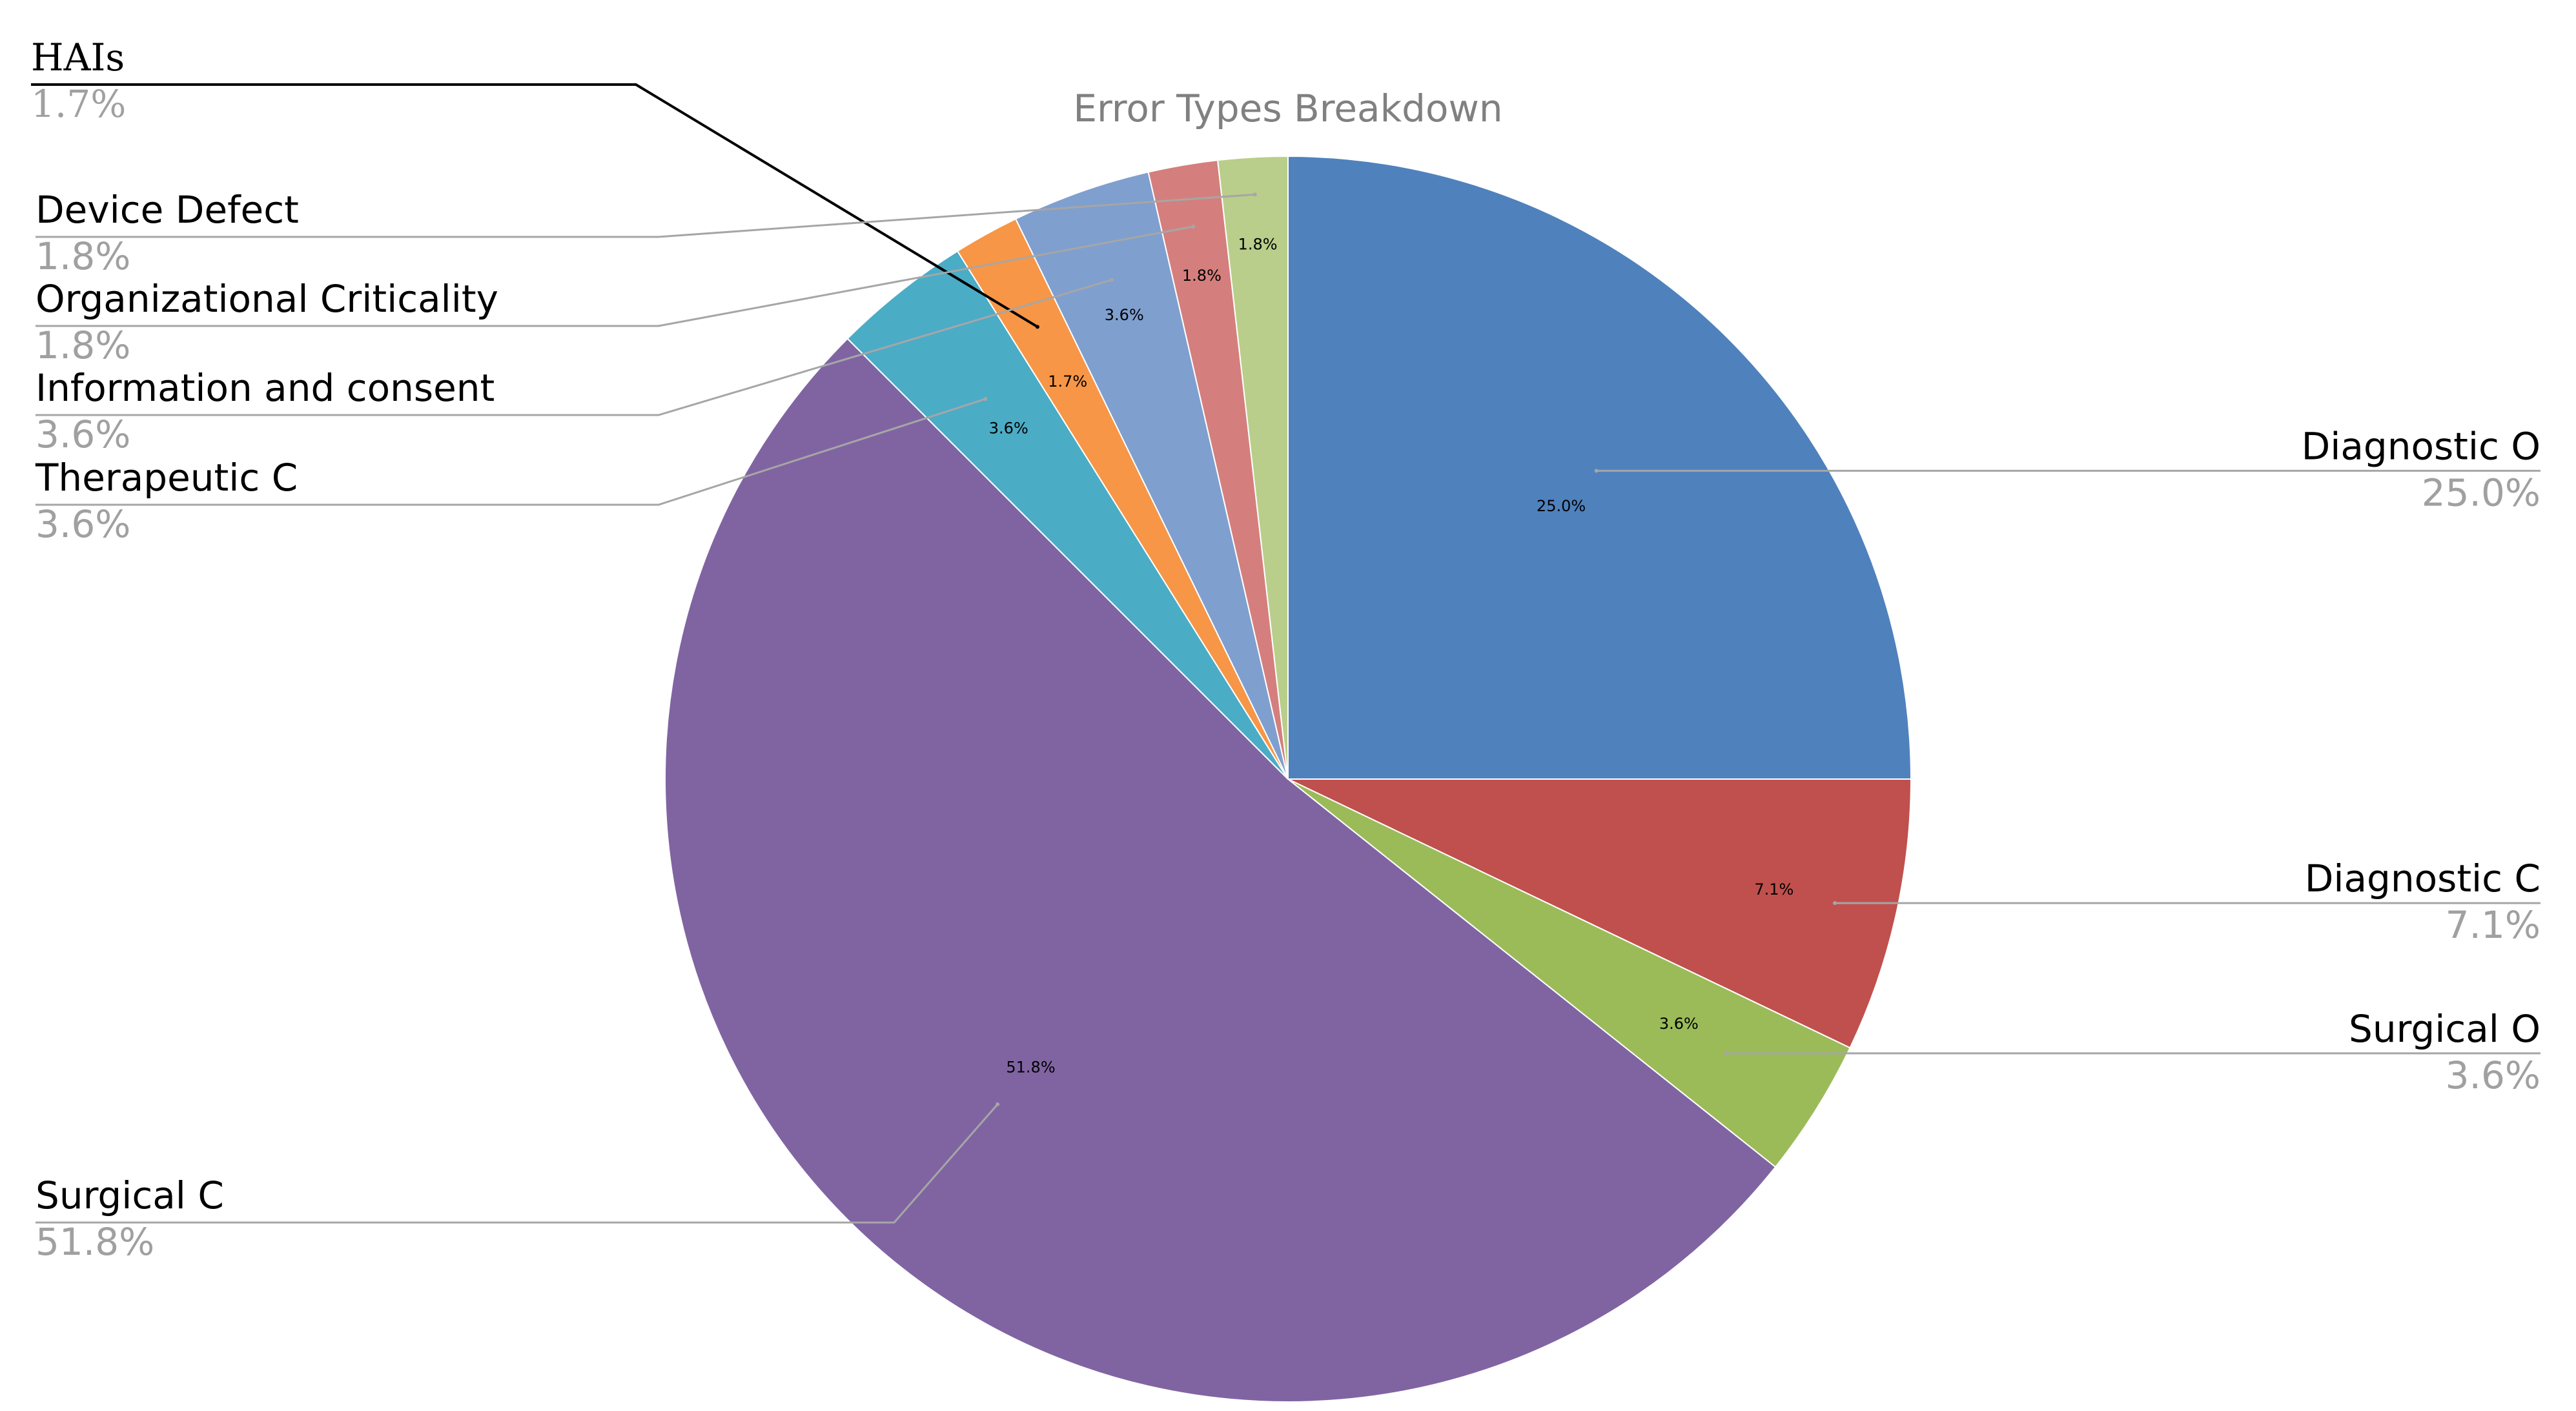 The image size is (2576, 1411). Describe the element at coordinates (615, 276) in the screenshot. I see `leader-line-organizational-criticality` at that location.